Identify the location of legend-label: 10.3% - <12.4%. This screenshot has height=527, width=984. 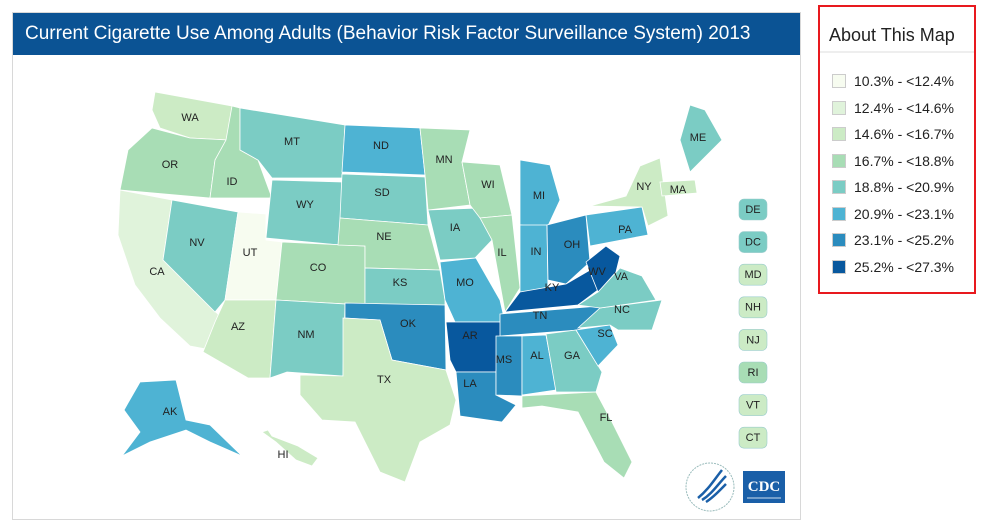
(904, 81).